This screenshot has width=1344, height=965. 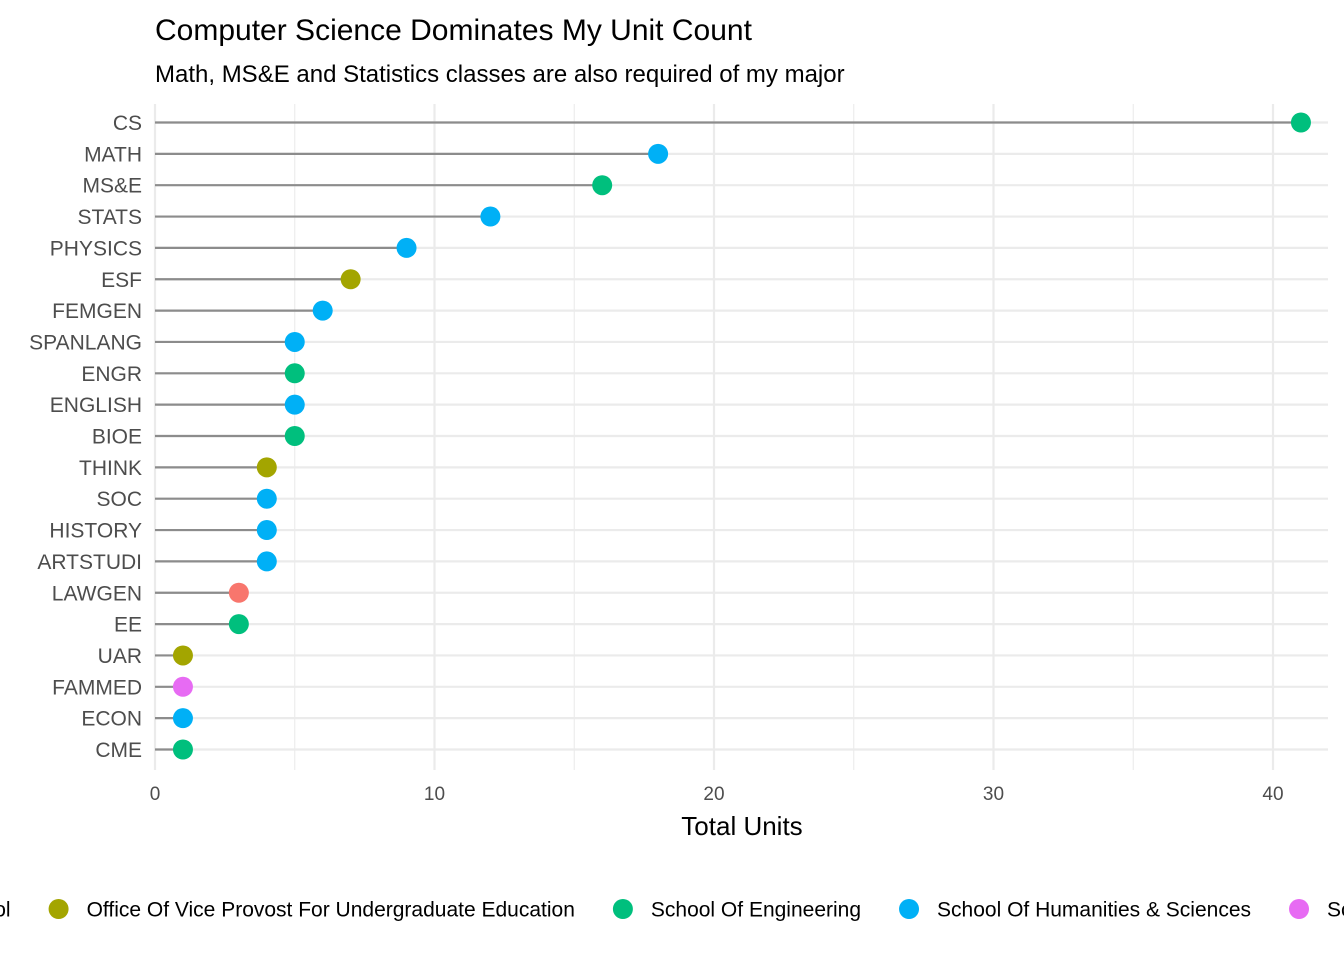 What do you see at coordinates (128, 625) in the screenshot?
I see `y-tick-label: EE` at bounding box center [128, 625].